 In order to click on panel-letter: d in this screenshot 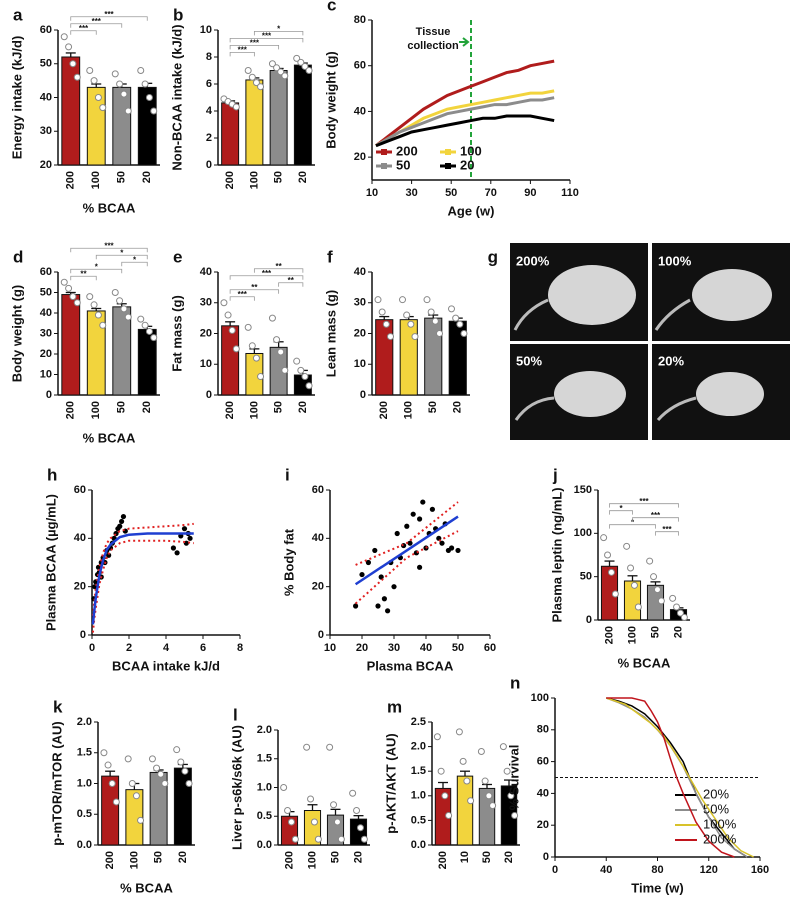, I will do `click(18, 256)`.